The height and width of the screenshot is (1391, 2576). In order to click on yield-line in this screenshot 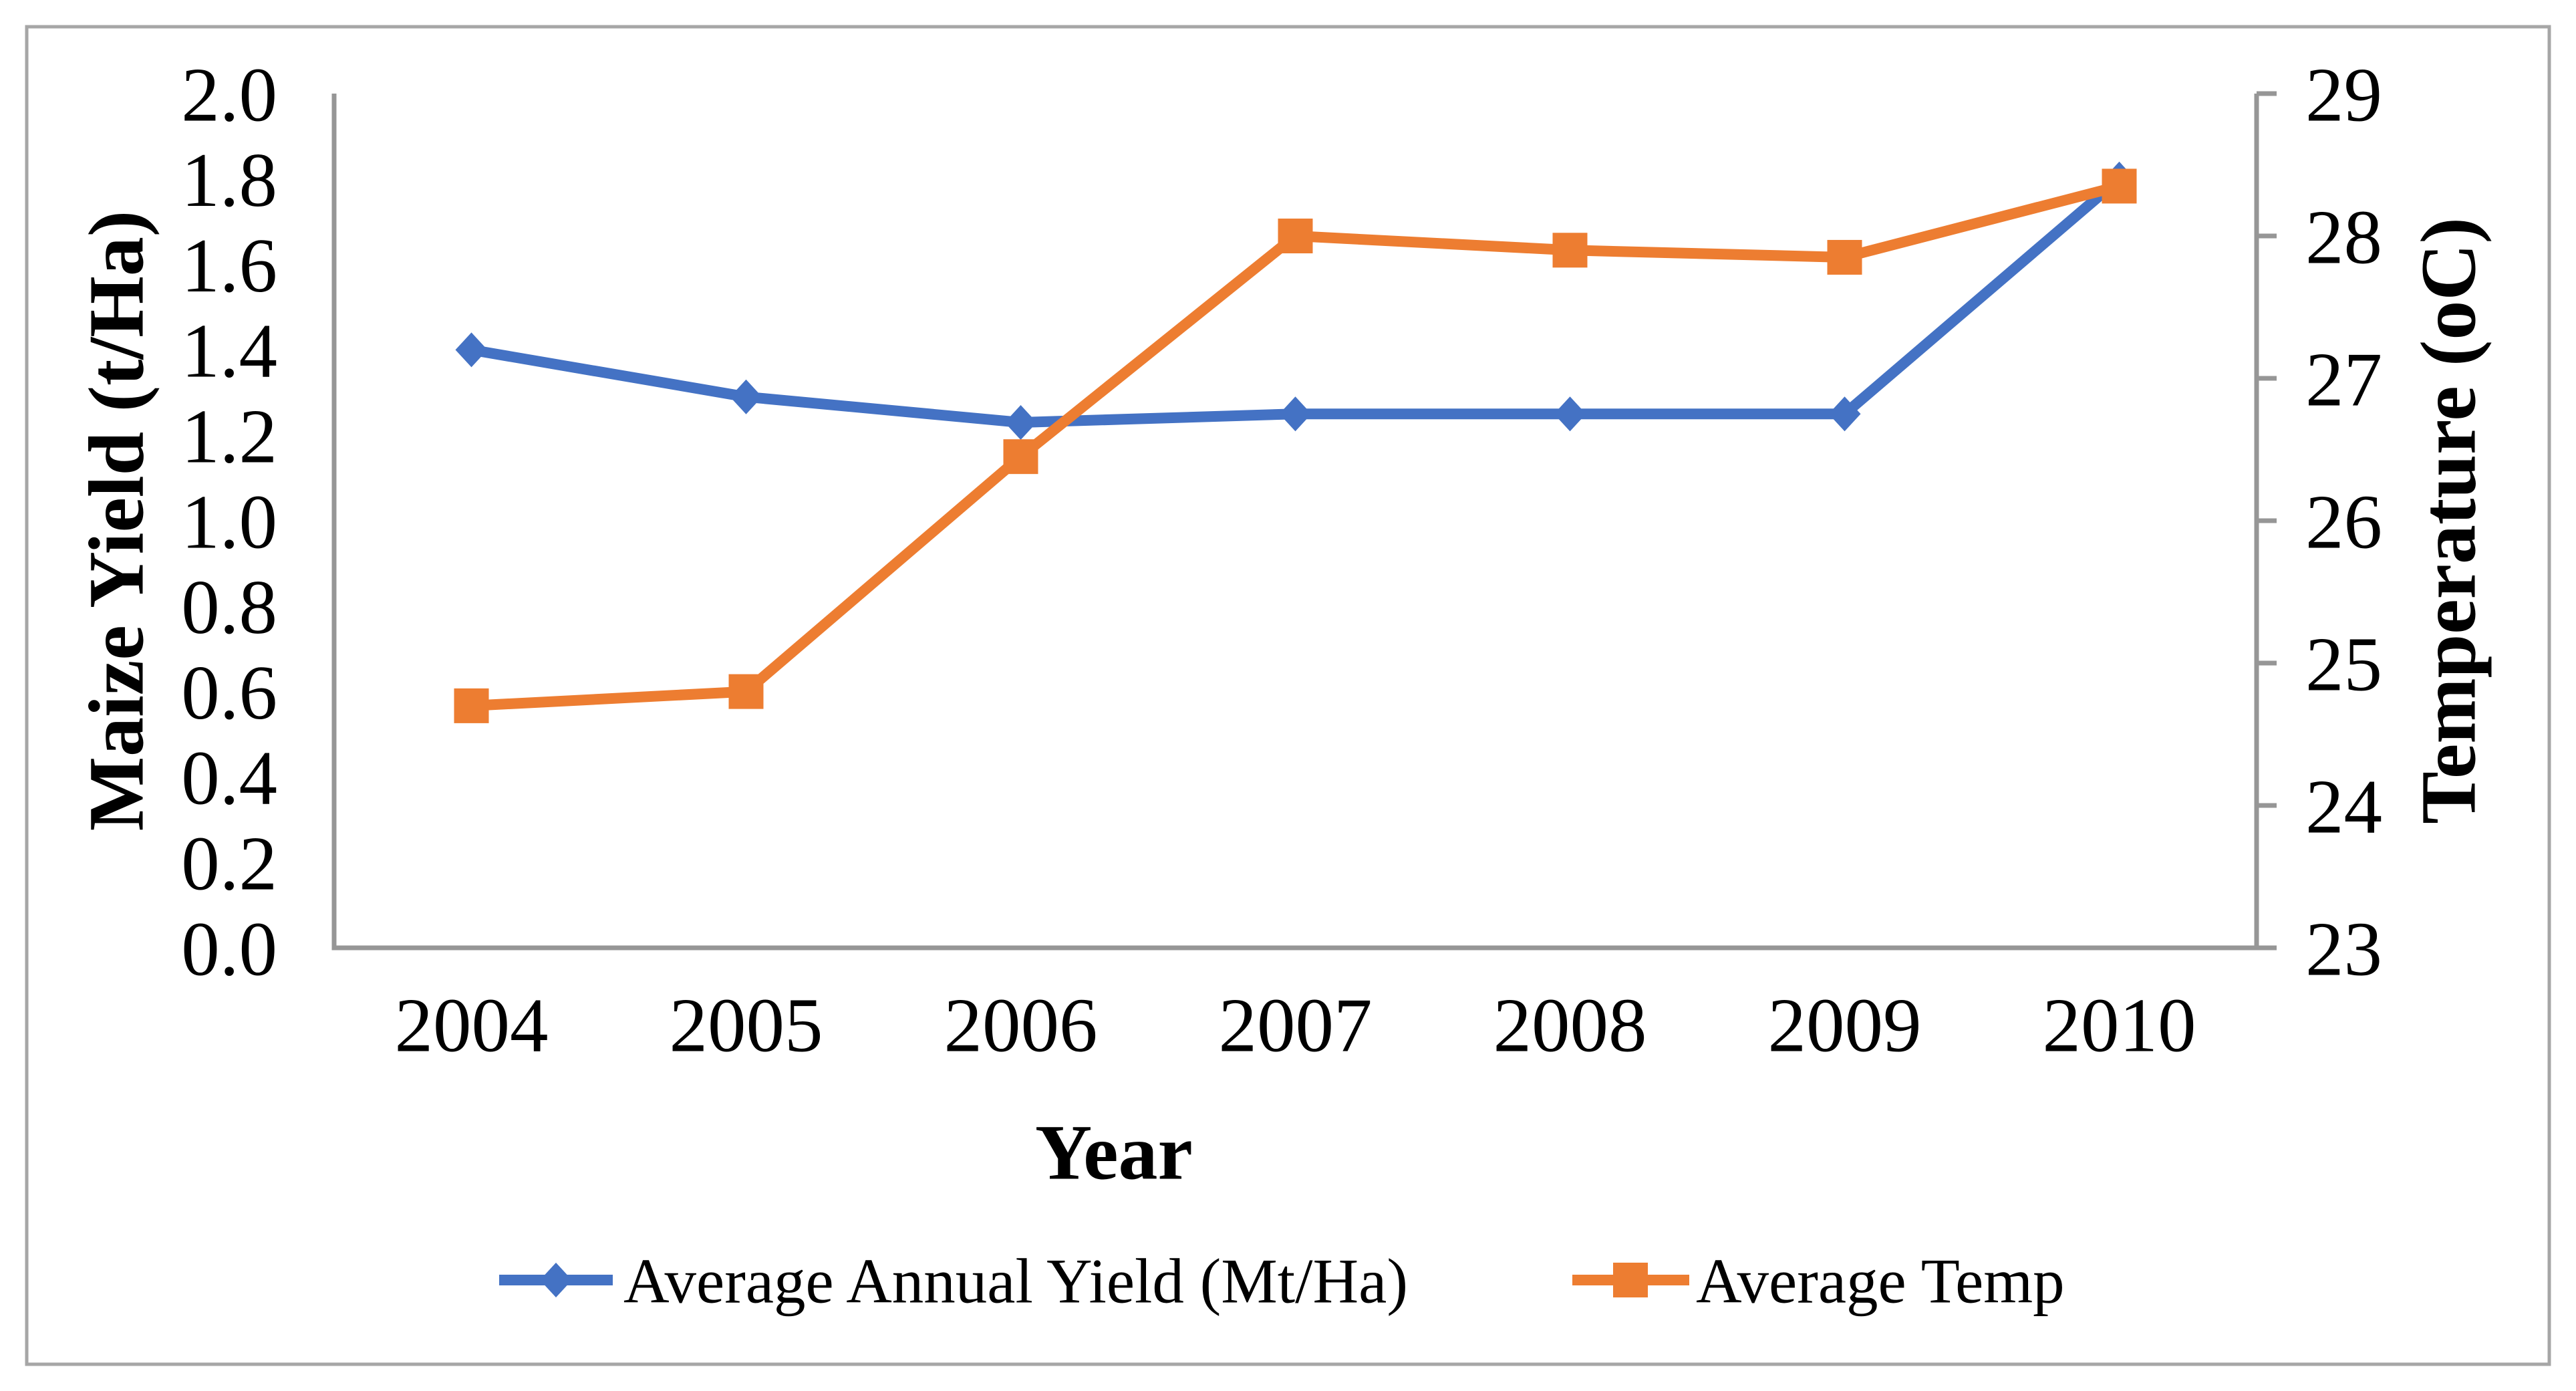, I will do `click(1295, 300)`.